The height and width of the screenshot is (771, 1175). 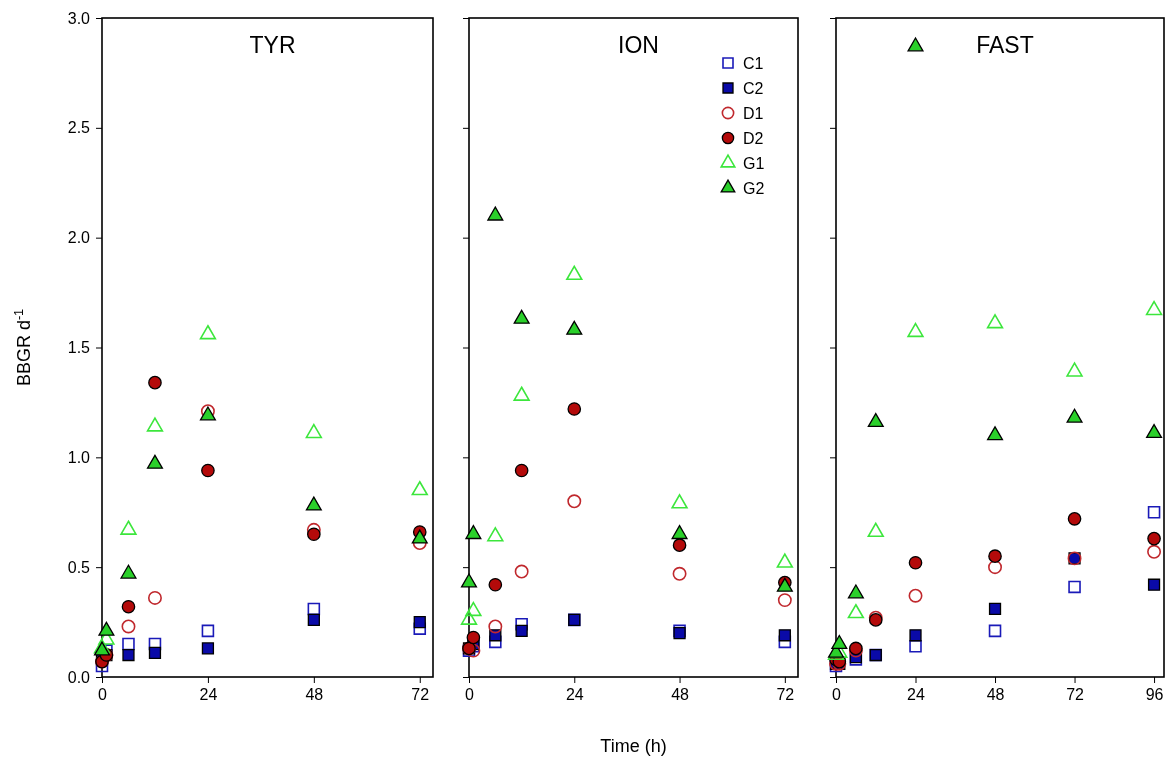 What do you see at coordinates (753, 113) in the screenshot?
I see `legend-label: D1` at bounding box center [753, 113].